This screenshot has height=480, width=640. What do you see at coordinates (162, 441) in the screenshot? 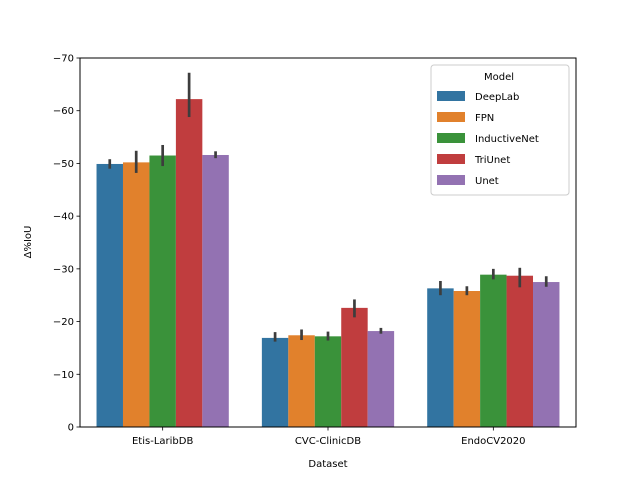
I see `x-tick-label: Etis-LaribDB` at bounding box center [162, 441].